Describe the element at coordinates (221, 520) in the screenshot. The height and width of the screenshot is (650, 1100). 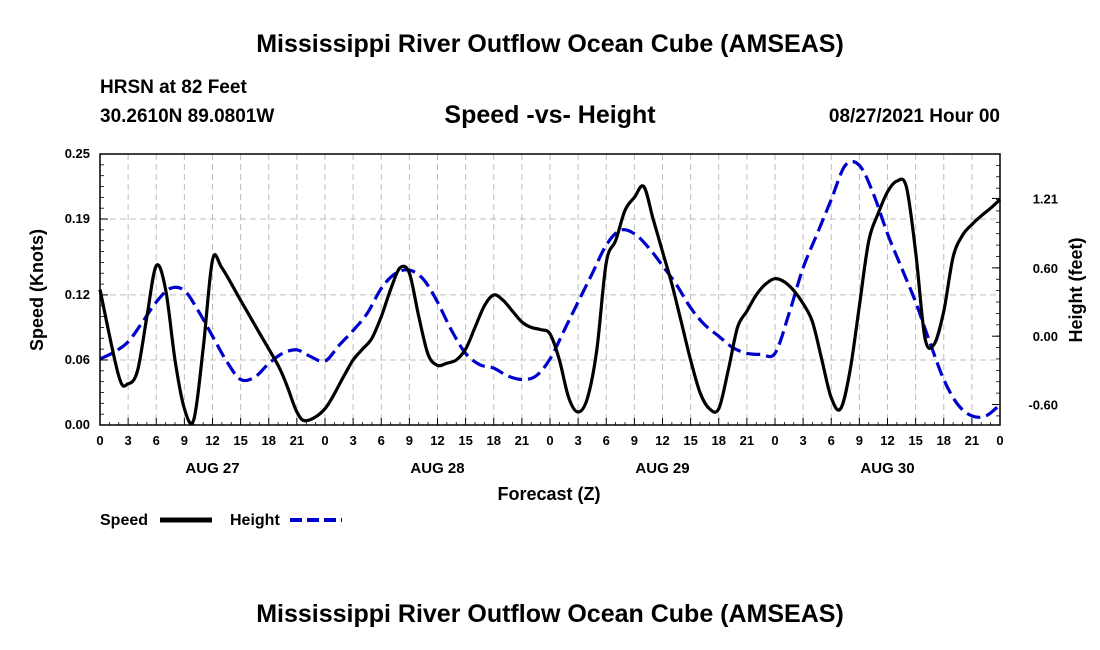
I see `legend: Speed Height` at that location.